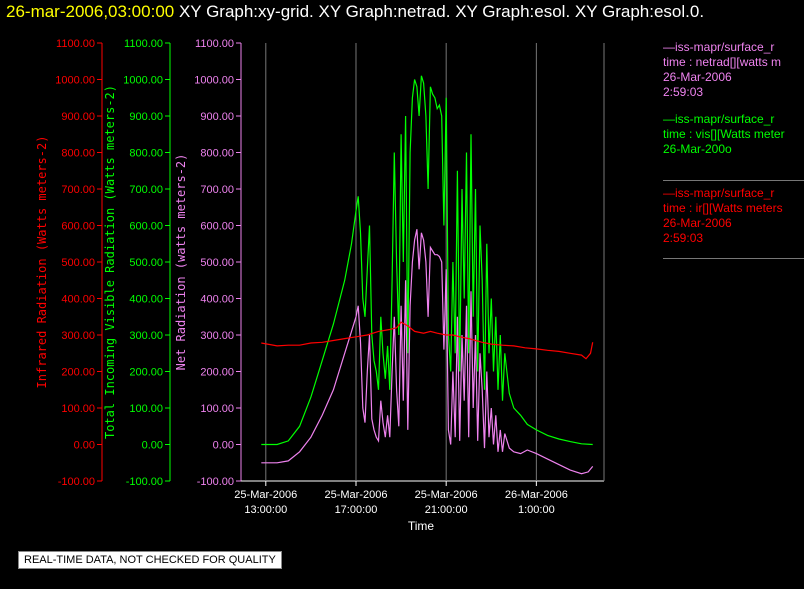 Image resolution: width=804 pixels, height=589 pixels. Describe the element at coordinates (683, 238) in the screenshot. I see `legend-ir-time: 2:59:03` at that location.